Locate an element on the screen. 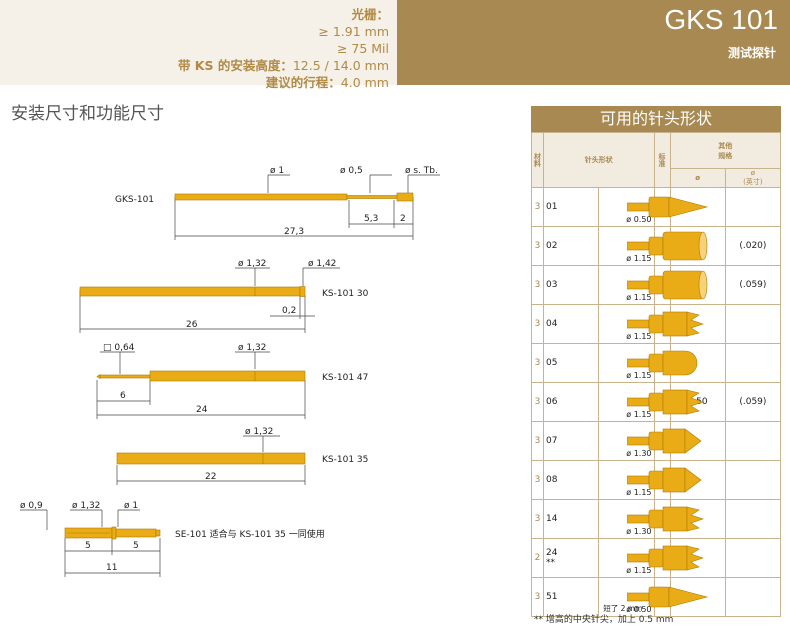 The height and width of the screenshot is (636, 790). tip-number: 51 is located at coordinates (571, 597).